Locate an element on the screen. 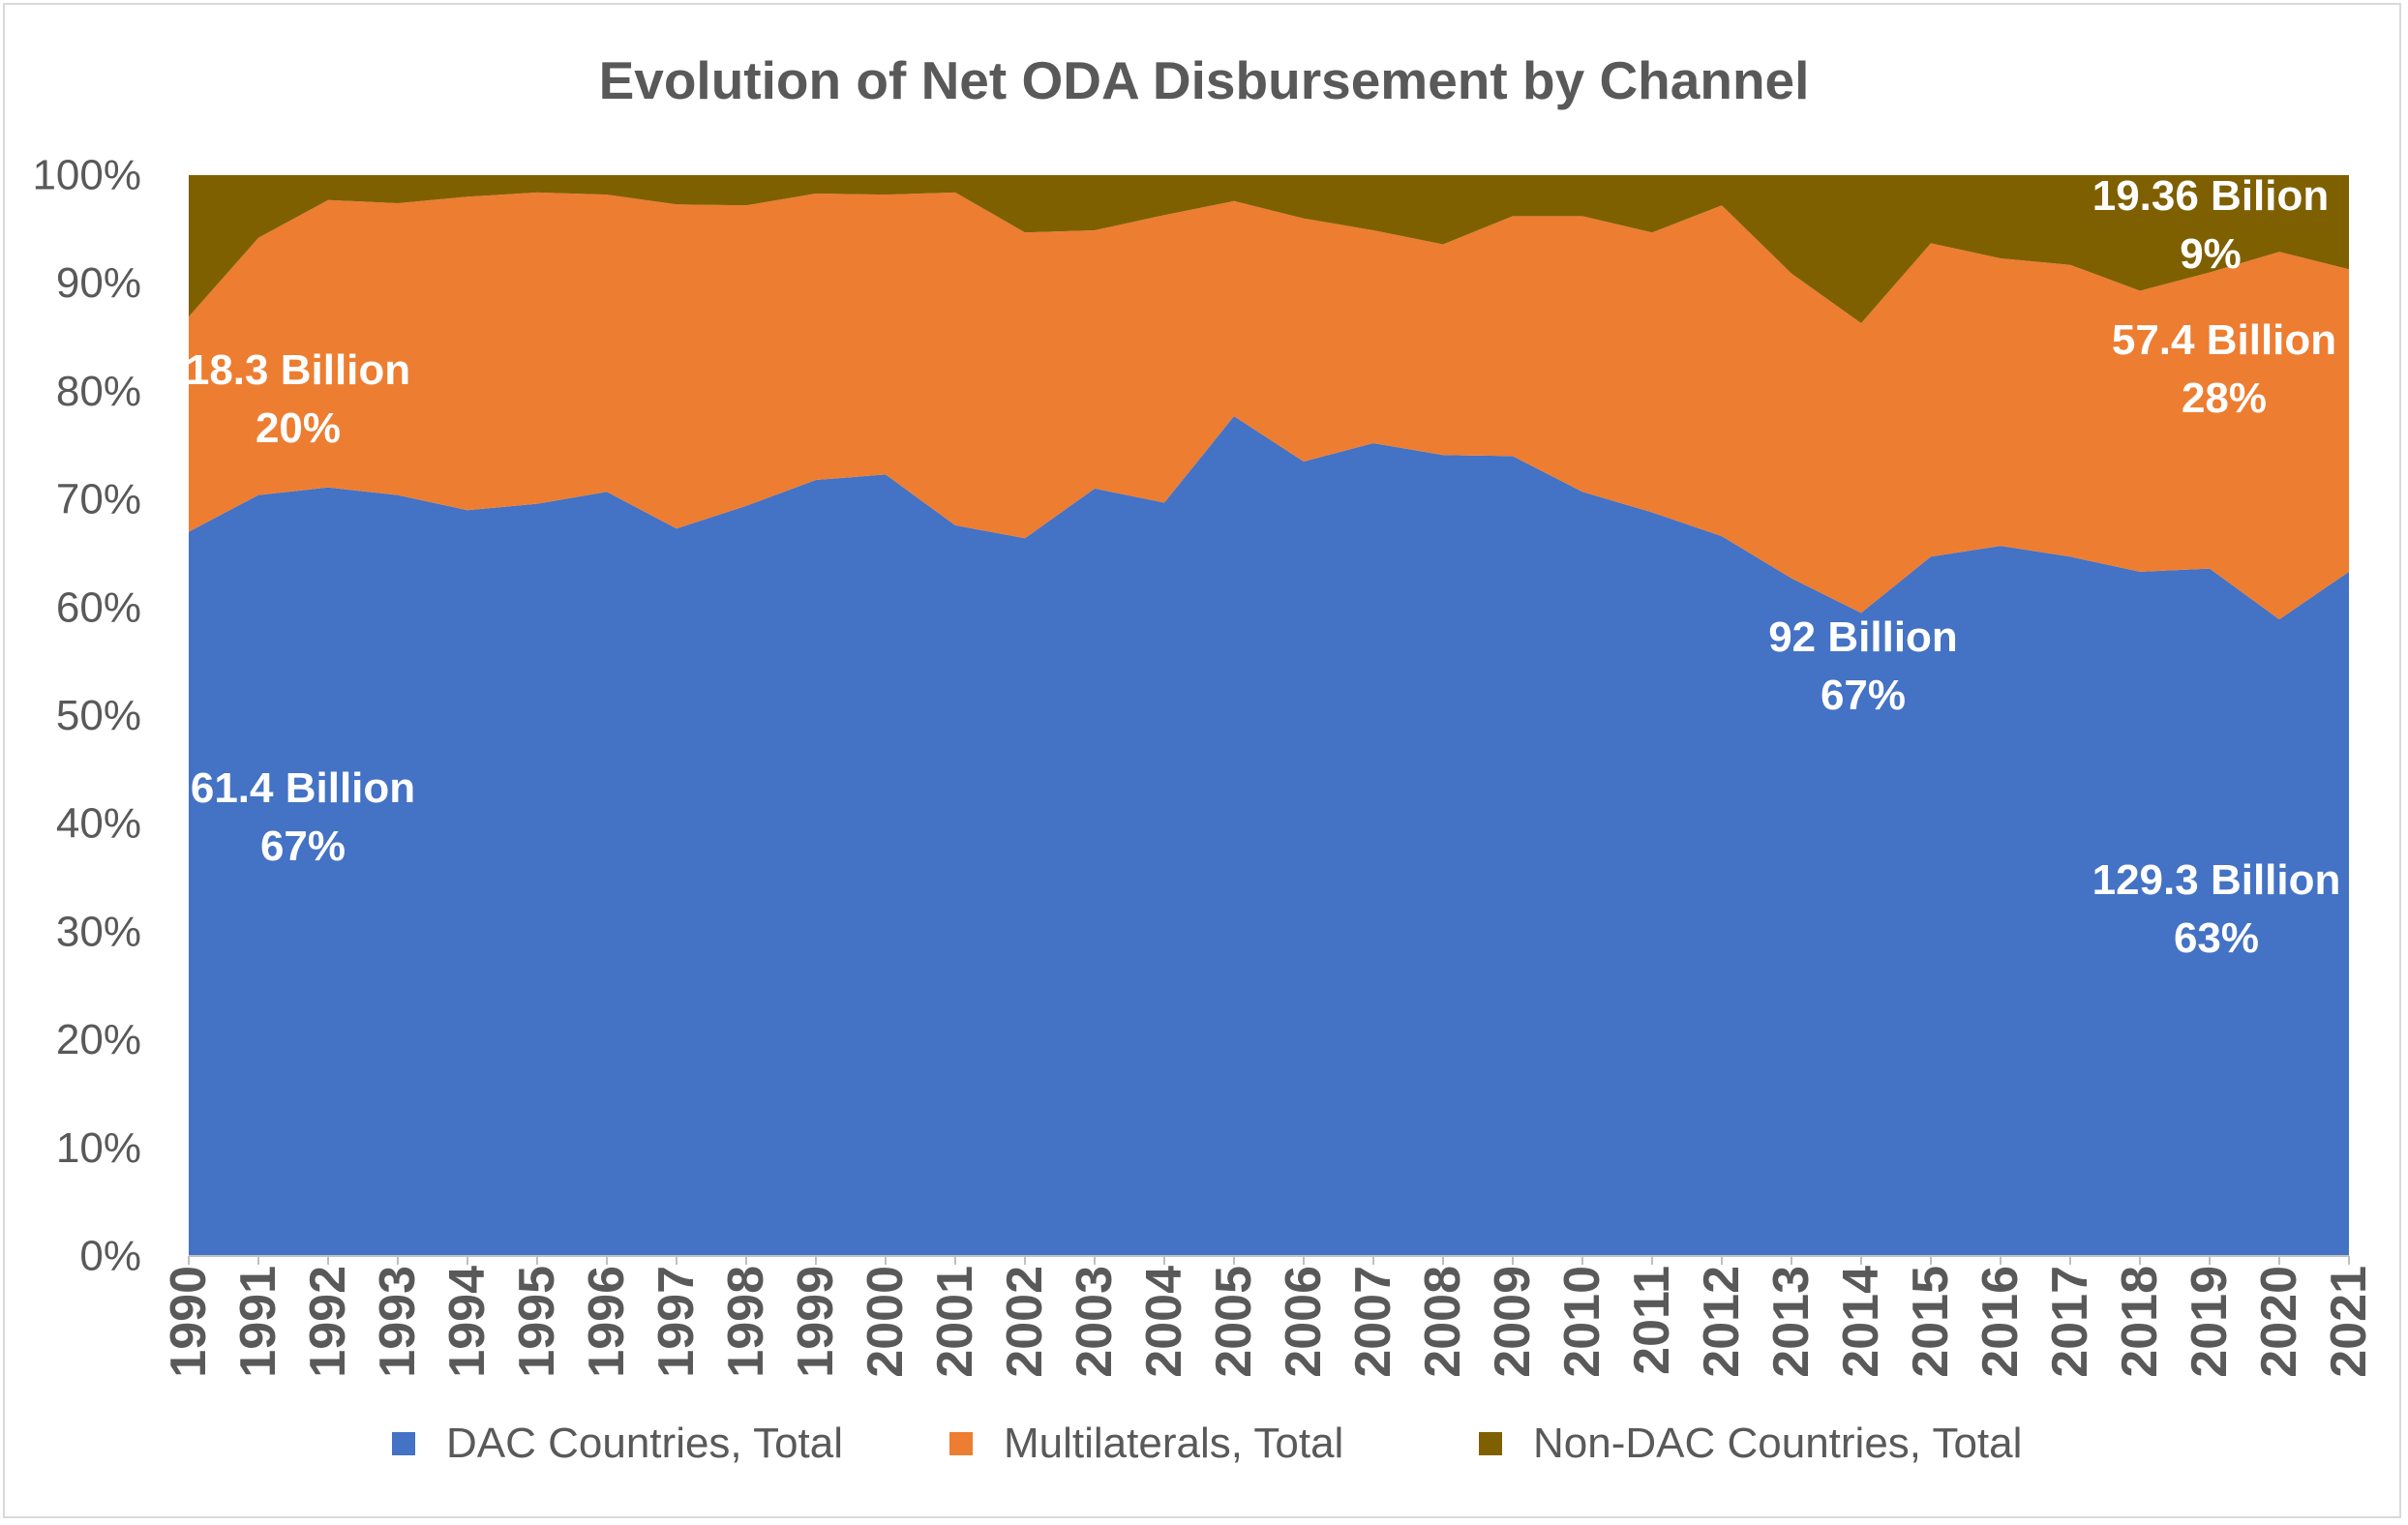 This screenshot has width=2408, height=1525. x-tick-label: 2020 is located at coordinates (2279, 1322).